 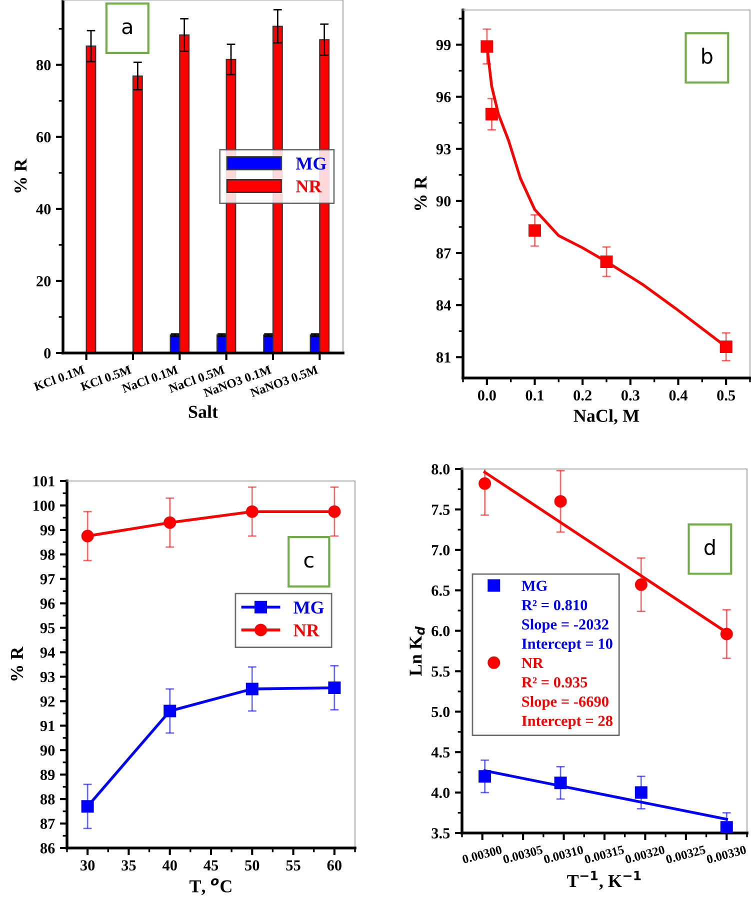 I want to click on x-tick-label: 0.00300, so click(x=482, y=854).